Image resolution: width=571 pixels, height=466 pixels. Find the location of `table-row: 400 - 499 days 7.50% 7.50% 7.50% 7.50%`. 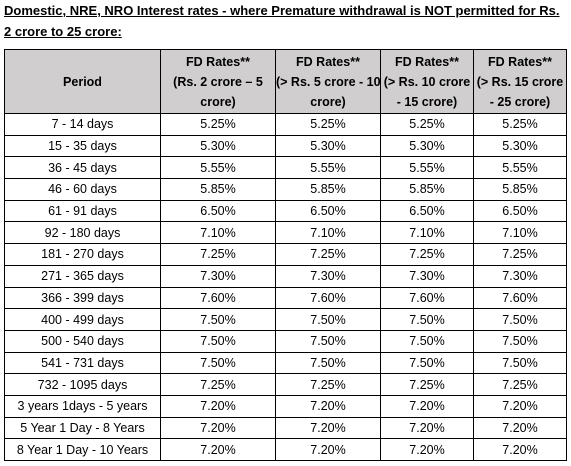

table-row: 400 - 499 days 7.50% 7.50% 7.50% 7.50% is located at coordinates (285, 319).